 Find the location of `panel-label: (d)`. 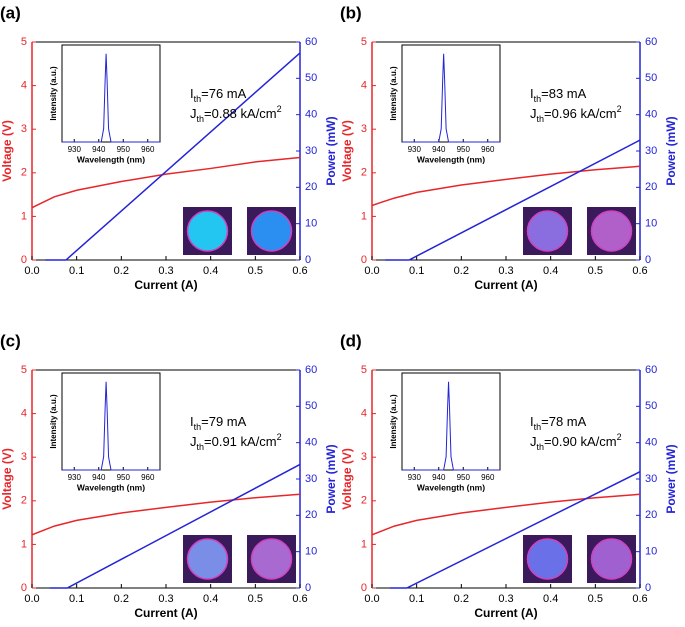

panel-label: (d) is located at coordinates (351, 340).